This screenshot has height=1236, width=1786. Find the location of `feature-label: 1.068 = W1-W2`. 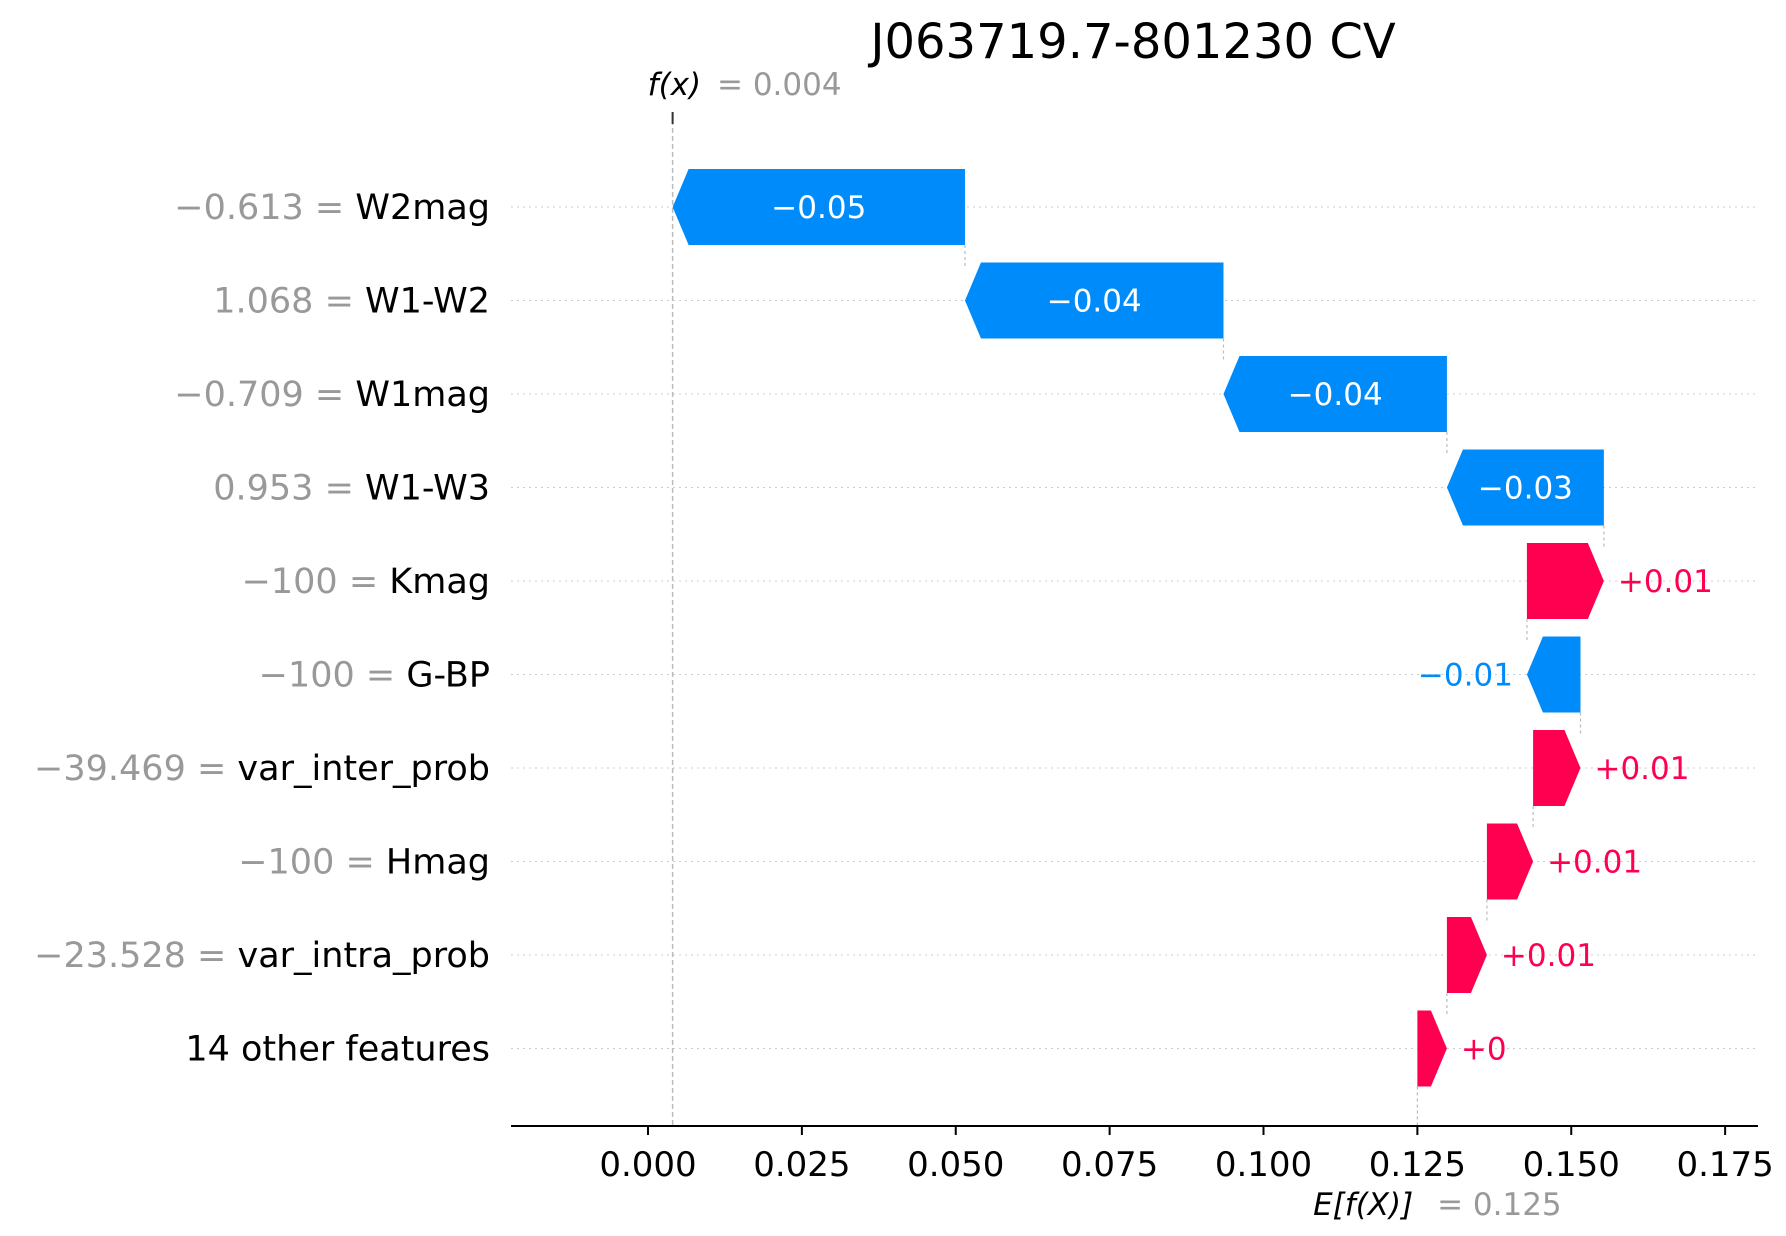

feature-label: 1.068 = W1-W2 is located at coordinates (351, 302).